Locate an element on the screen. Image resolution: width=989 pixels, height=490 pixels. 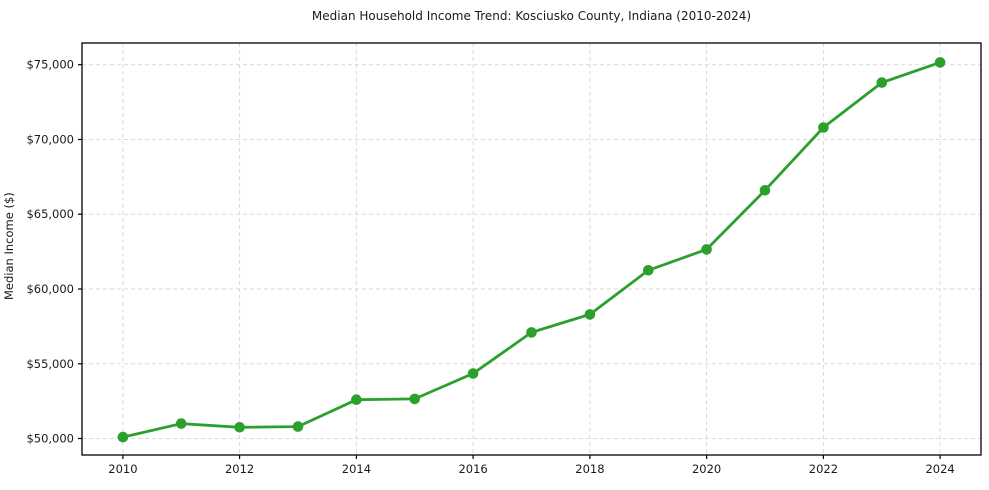
x-tick-label: 2020 is located at coordinates (706, 469).